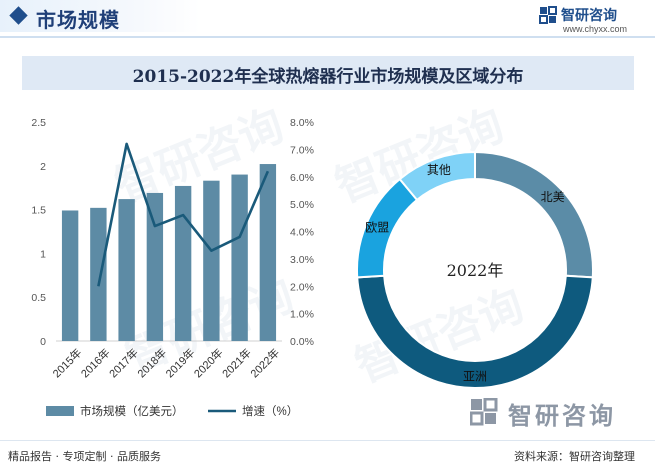 Image resolution: width=655 pixels, height=466 pixels. I want to click on x-tick-label: 2022年, so click(264, 362).